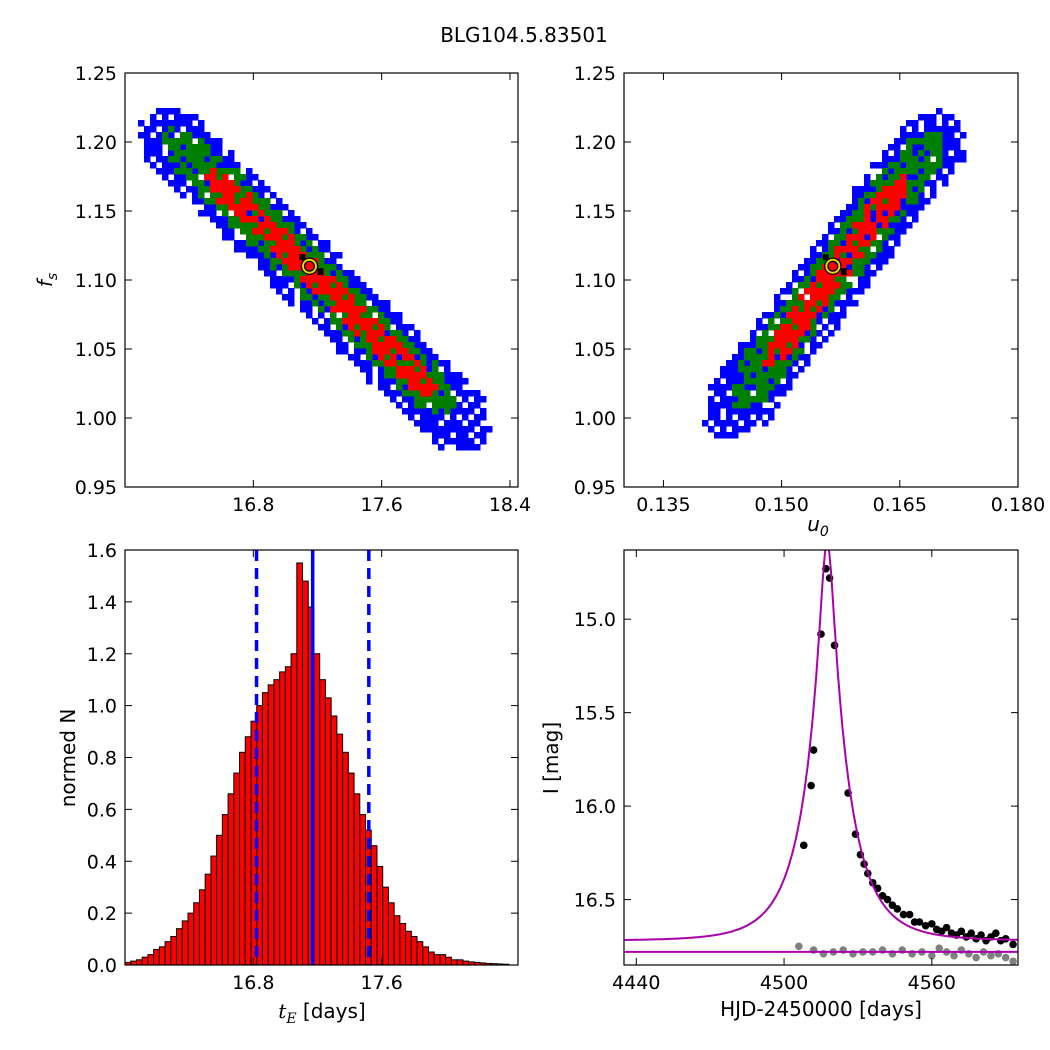 The width and height of the screenshot is (1050, 1050). What do you see at coordinates (381, 505) in the screenshot?
I see `tE-fs-xtick-label: 17.6` at bounding box center [381, 505].